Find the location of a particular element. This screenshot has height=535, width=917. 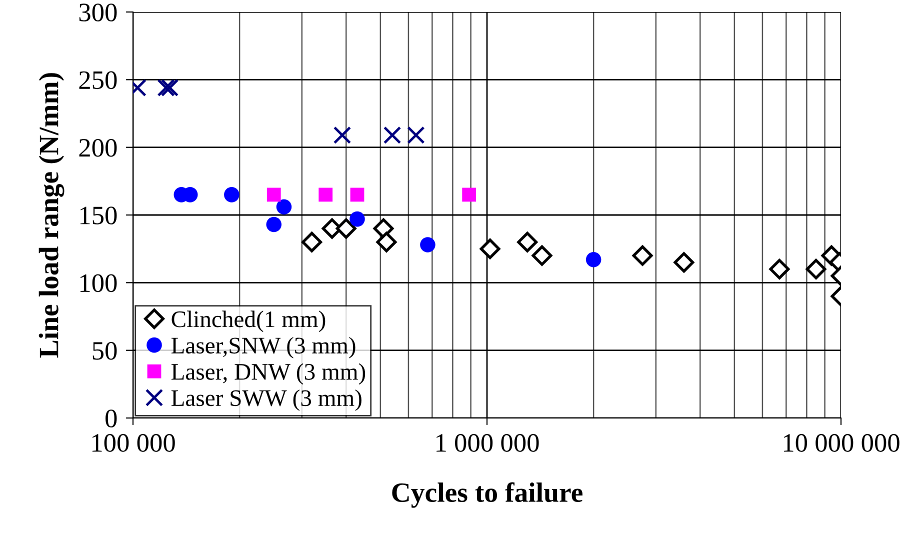

legend-label: Clinched(1 mm) is located at coordinates (249, 321).